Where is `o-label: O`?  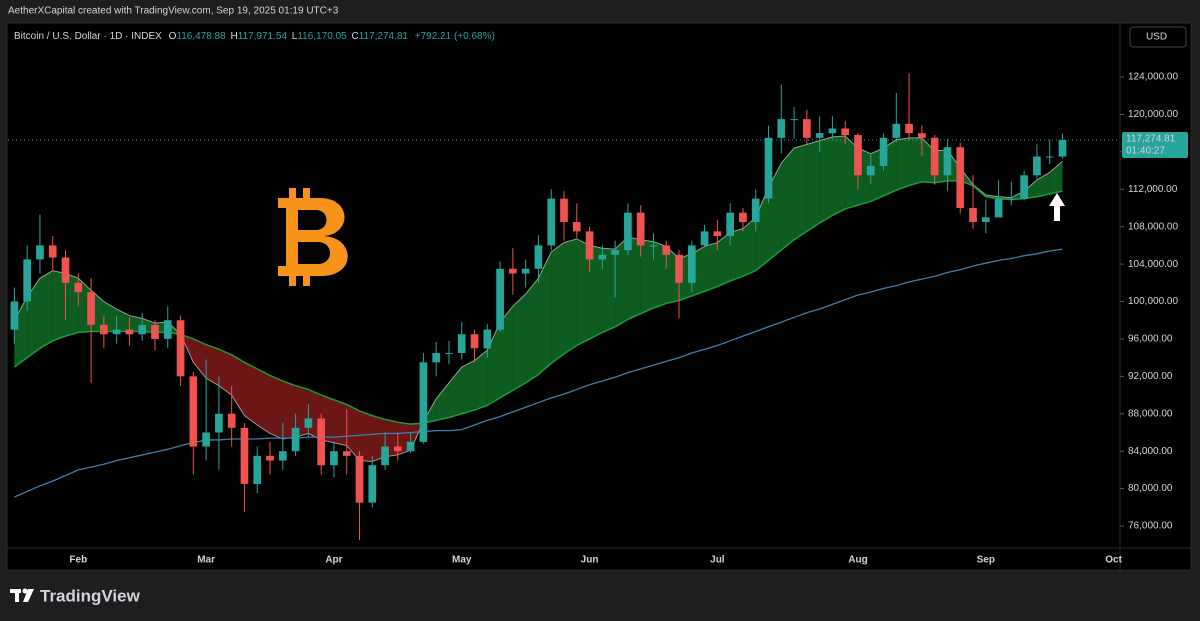 o-label: O is located at coordinates (173, 36).